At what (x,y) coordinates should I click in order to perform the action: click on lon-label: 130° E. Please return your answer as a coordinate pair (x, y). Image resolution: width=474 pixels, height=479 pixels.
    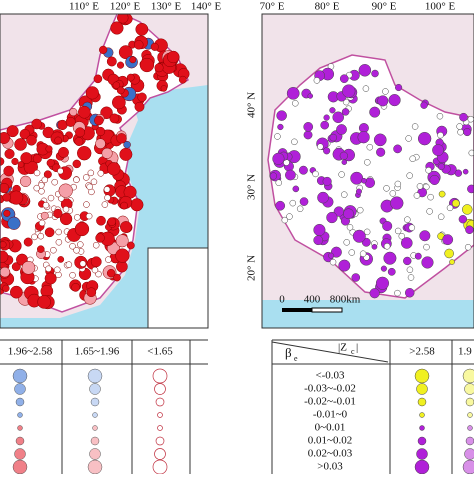
    Looking at the image, I should click on (166, 7).